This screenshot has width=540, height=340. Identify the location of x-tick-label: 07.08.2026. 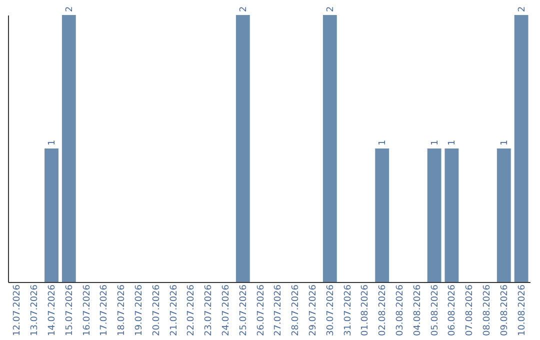
(470, 310).